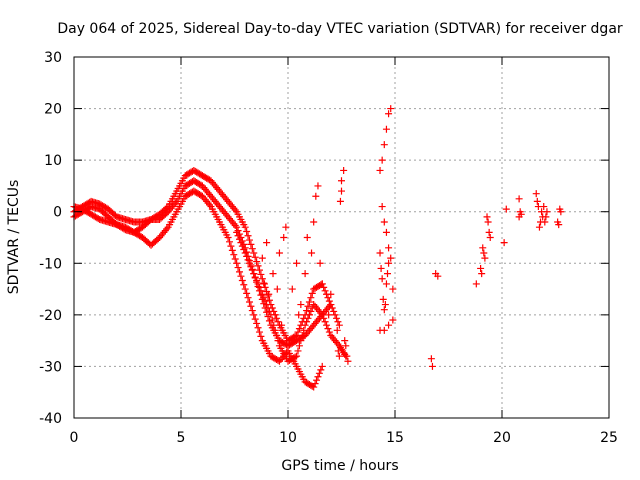 The image size is (640, 480). I want to click on y-tick-label: 0, so click(57, 213).